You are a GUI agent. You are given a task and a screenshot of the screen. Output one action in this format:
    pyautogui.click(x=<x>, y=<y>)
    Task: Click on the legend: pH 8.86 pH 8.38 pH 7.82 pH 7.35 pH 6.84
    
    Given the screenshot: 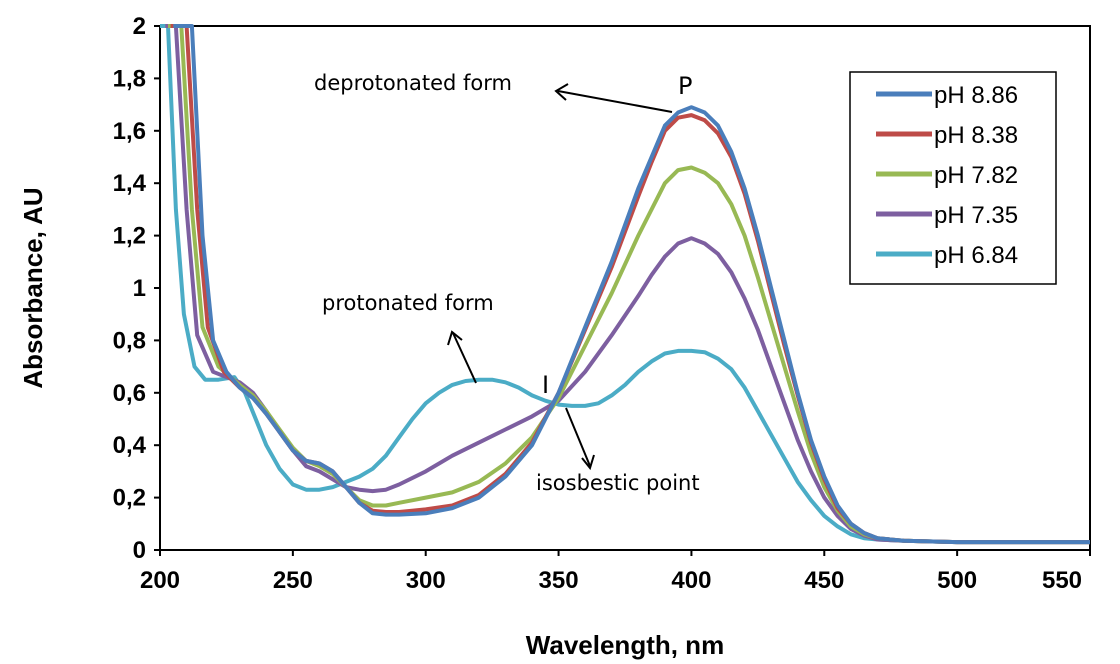 What is the action you would take?
    pyautogui.click(x=953, y=178)
    